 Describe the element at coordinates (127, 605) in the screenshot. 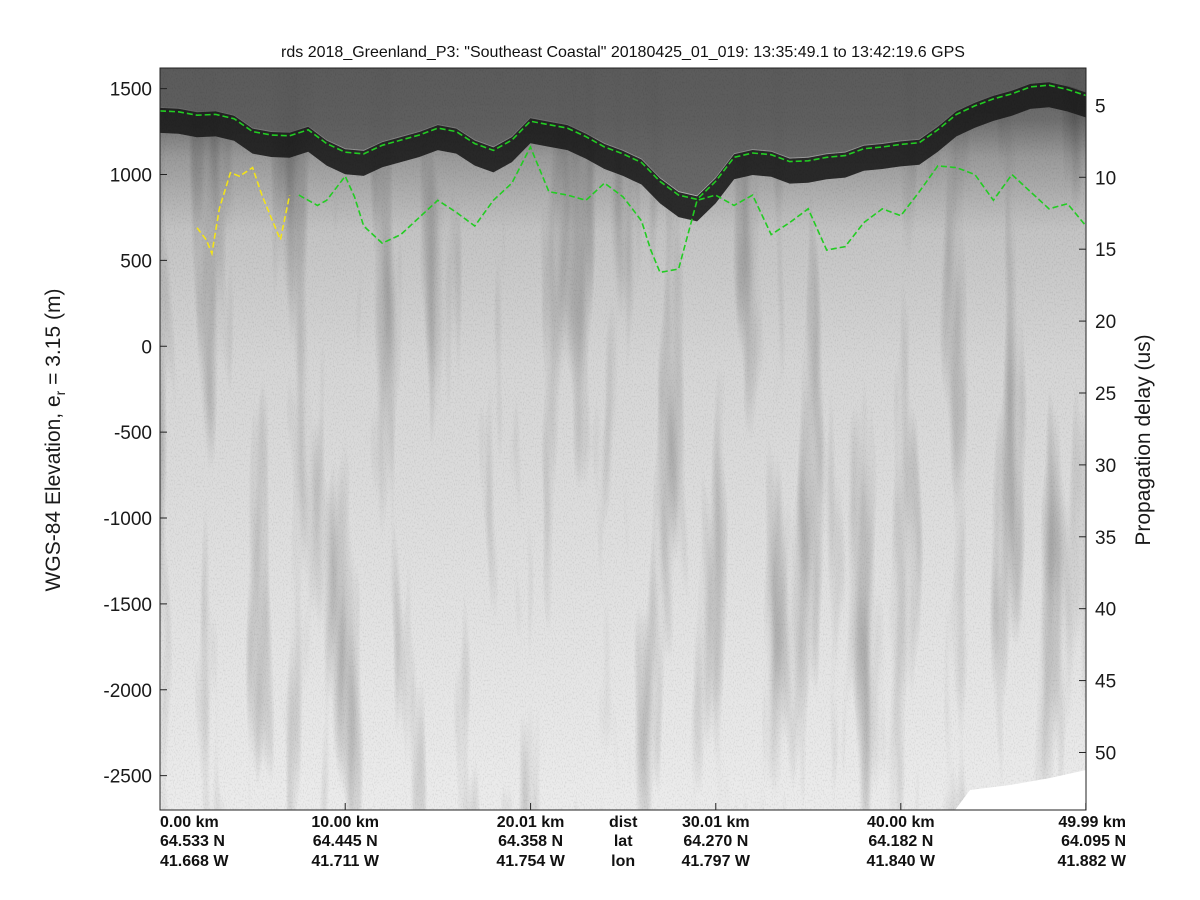

I see `left-tick-label: -1500` at that location.